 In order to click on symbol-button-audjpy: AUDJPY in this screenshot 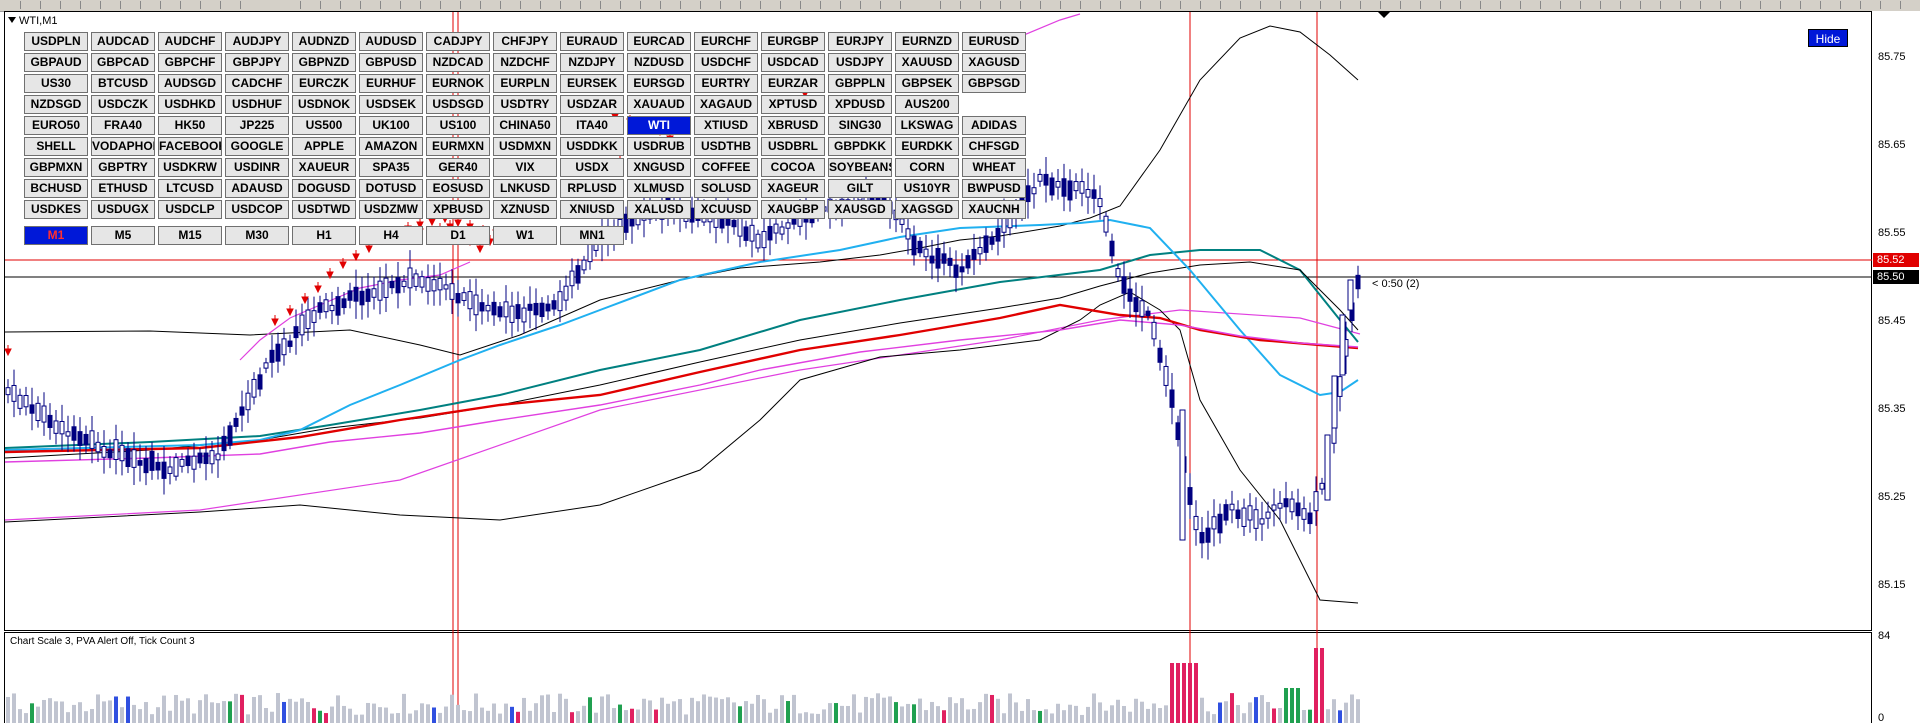, I will do `click(257, 41)`.